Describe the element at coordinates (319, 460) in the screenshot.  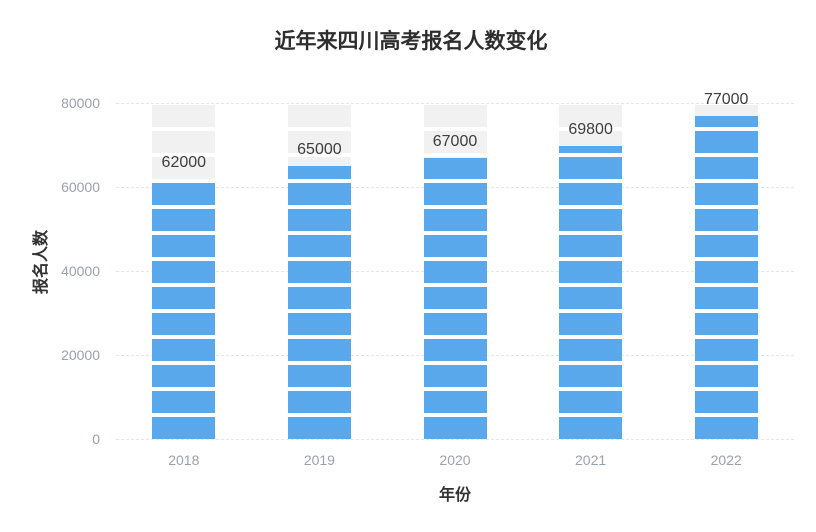
I see `x-tick-label: 2019` at that location.